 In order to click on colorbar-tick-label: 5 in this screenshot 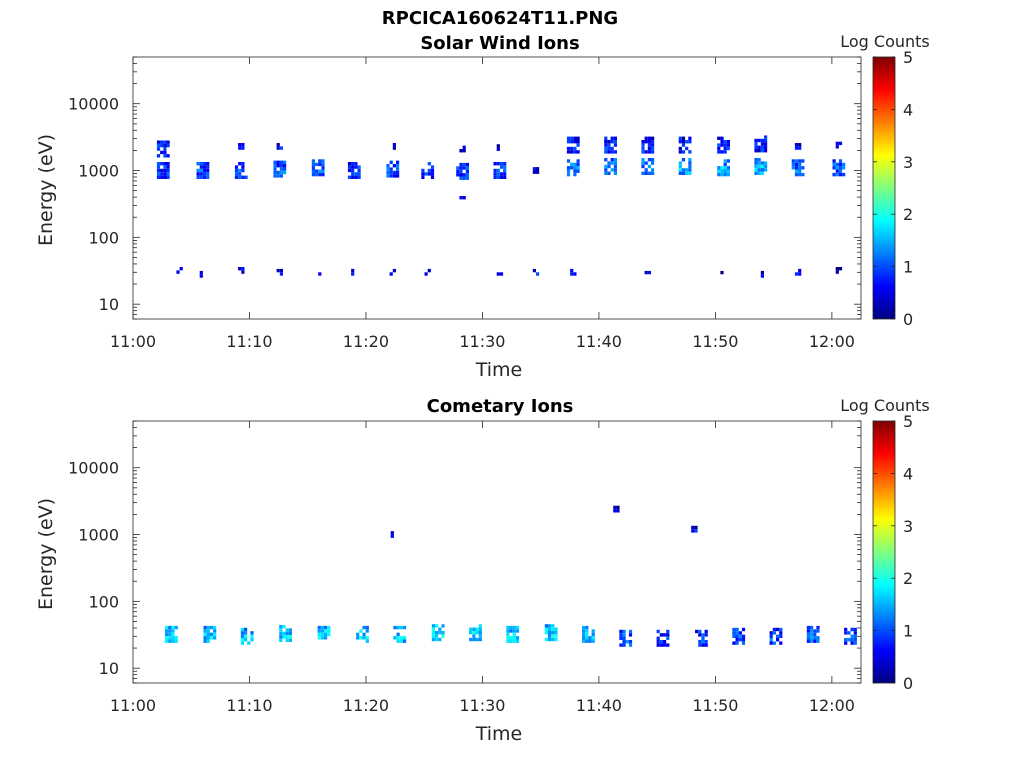, I will do `click(908, 57)`.